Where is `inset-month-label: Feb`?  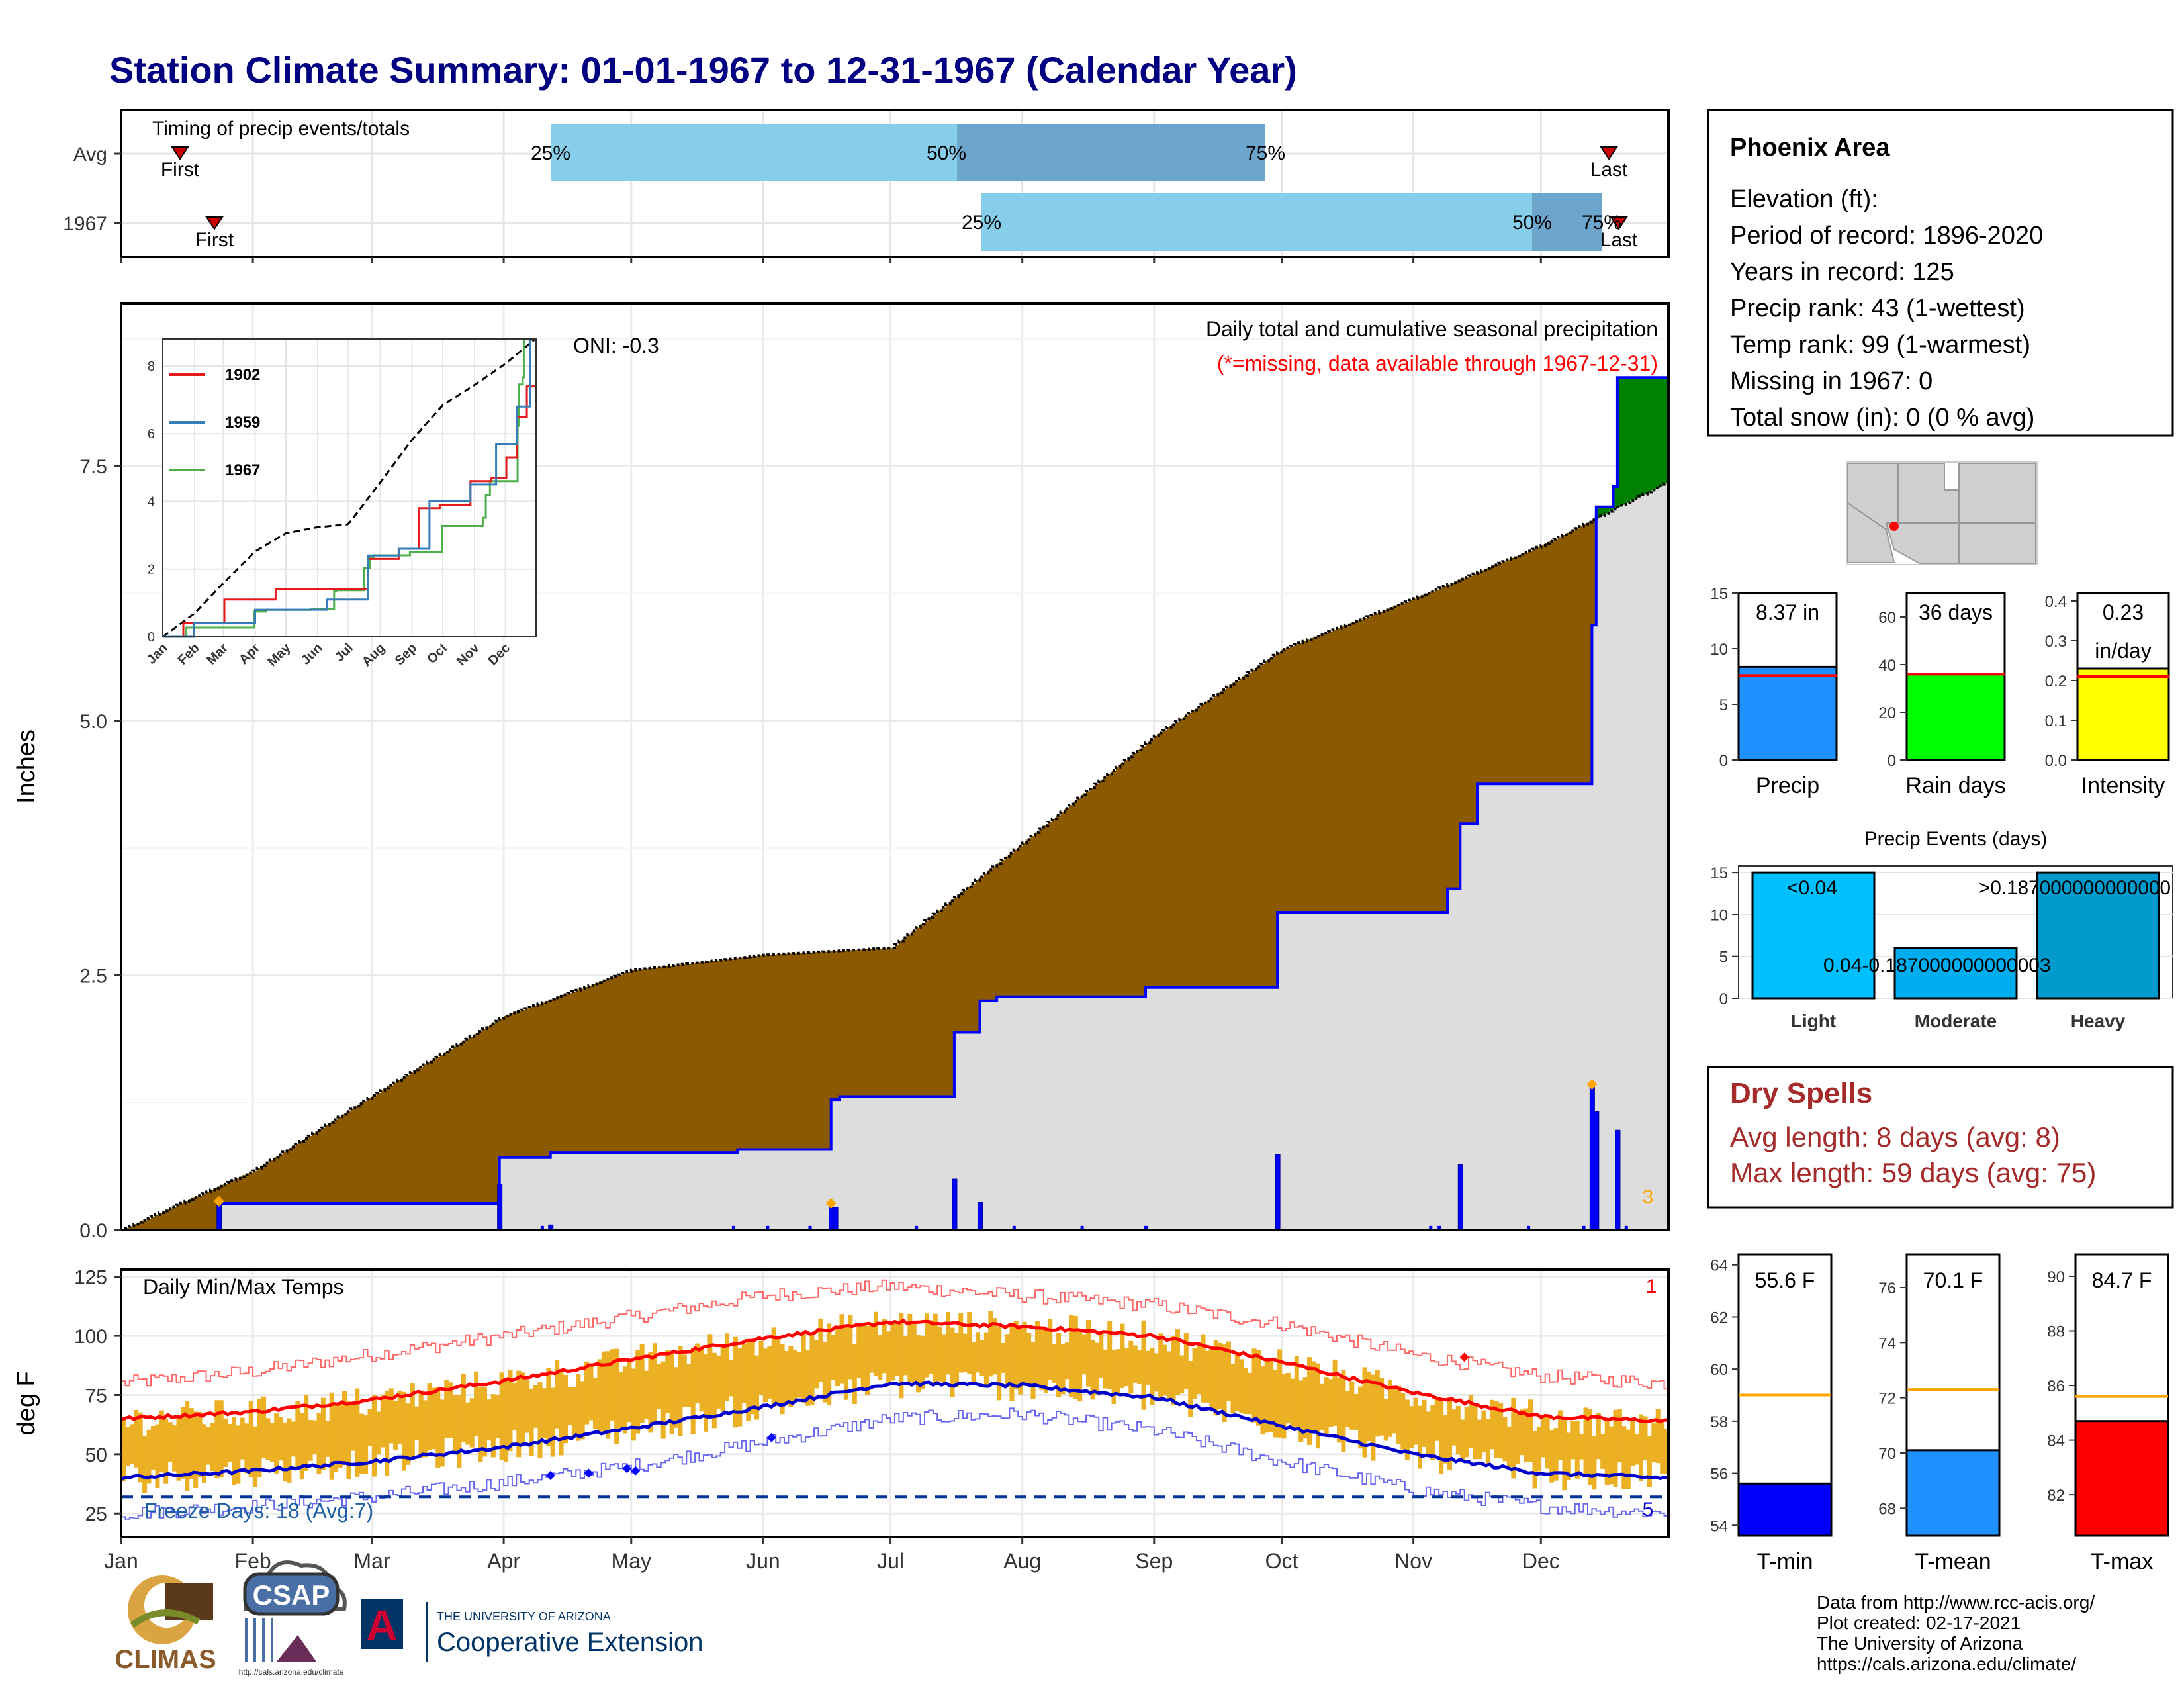 inset-month-label: Feb is located at coordinates (189, 654).